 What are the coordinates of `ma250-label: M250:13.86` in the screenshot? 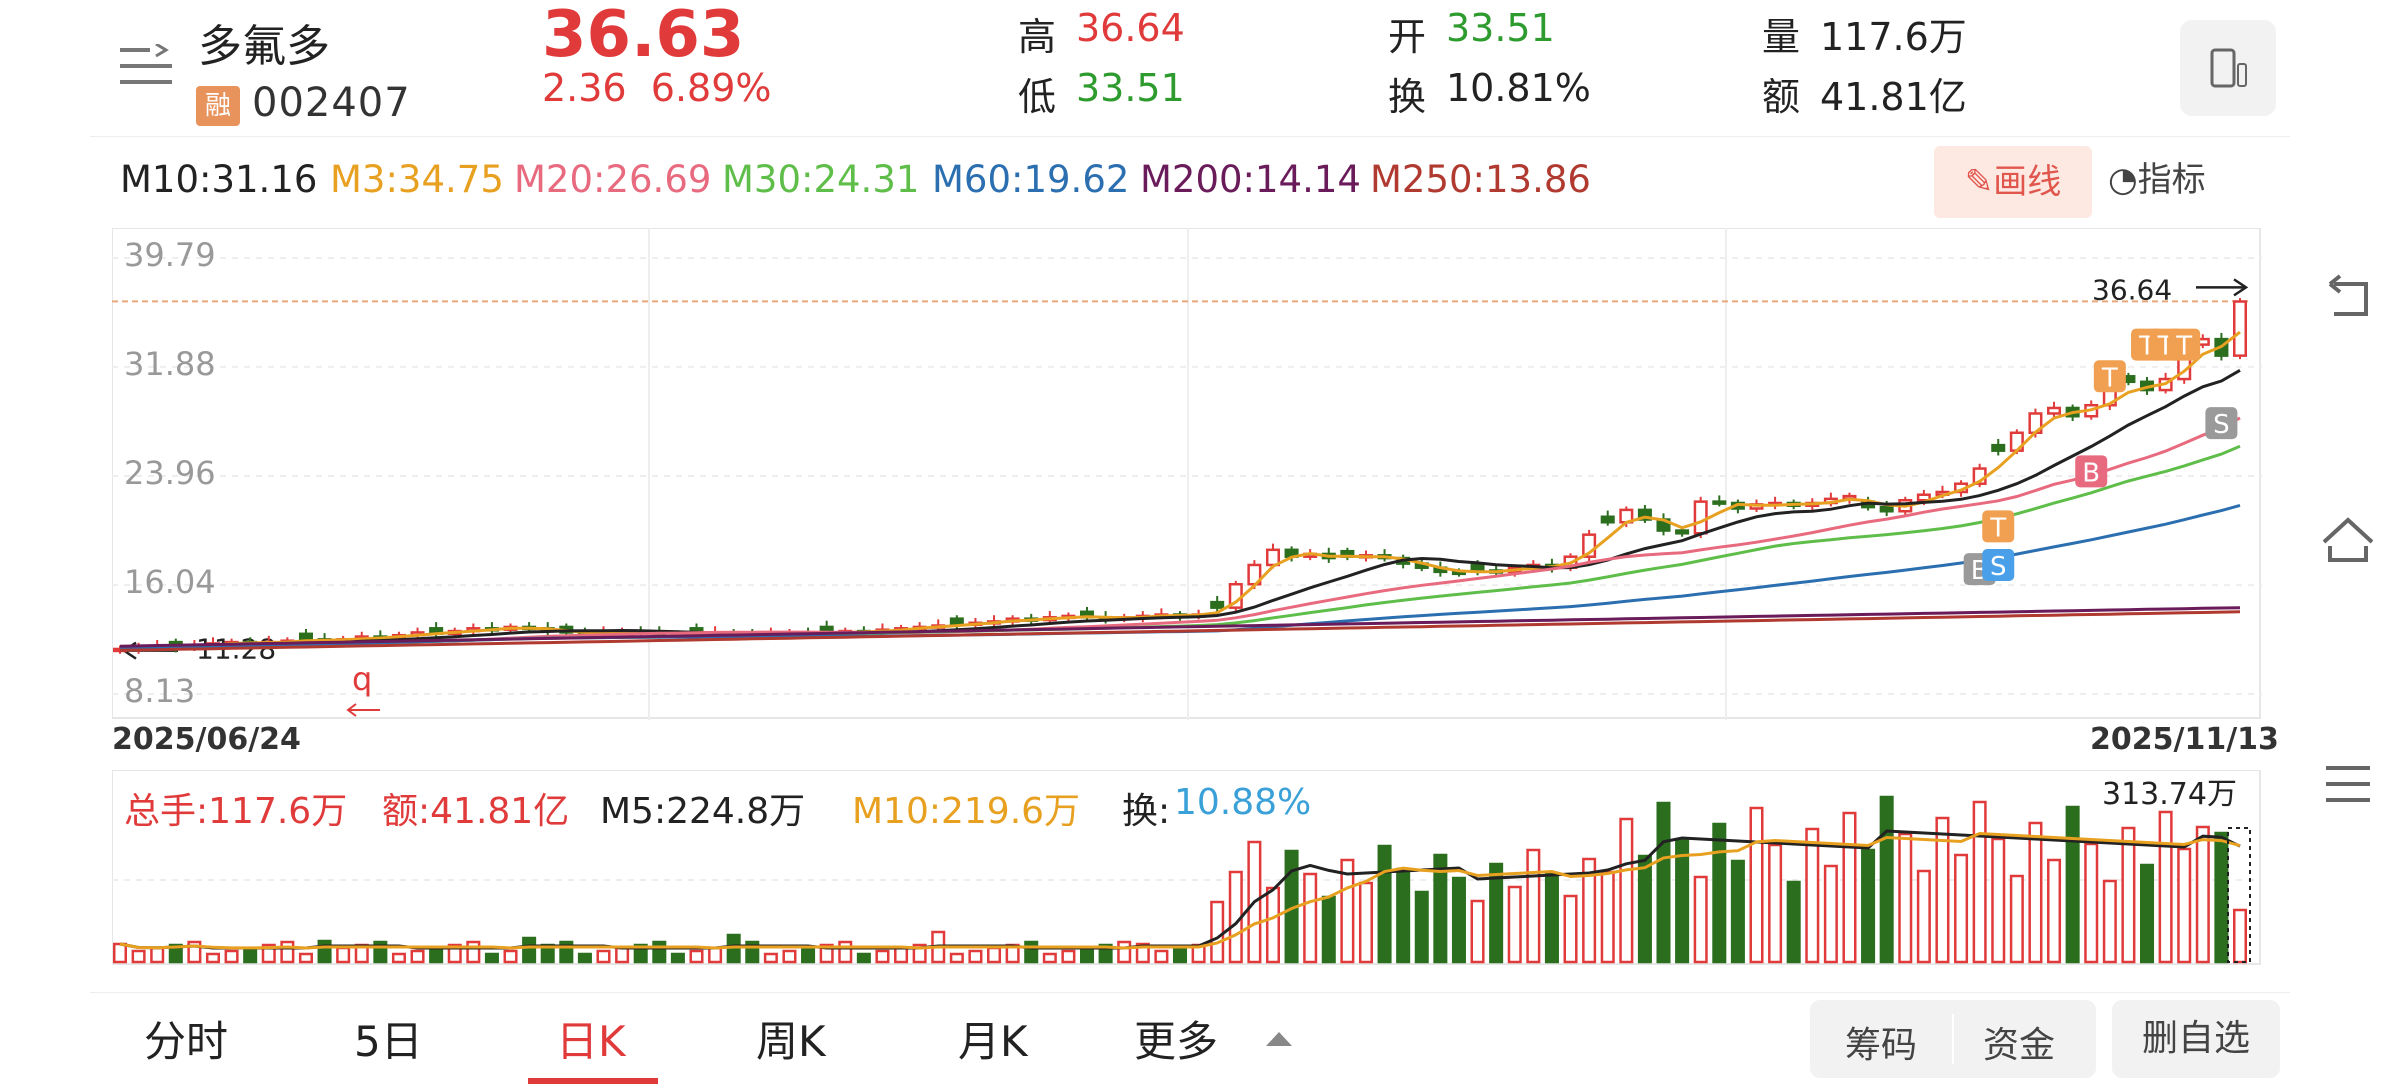 It's located at (1480, 179).